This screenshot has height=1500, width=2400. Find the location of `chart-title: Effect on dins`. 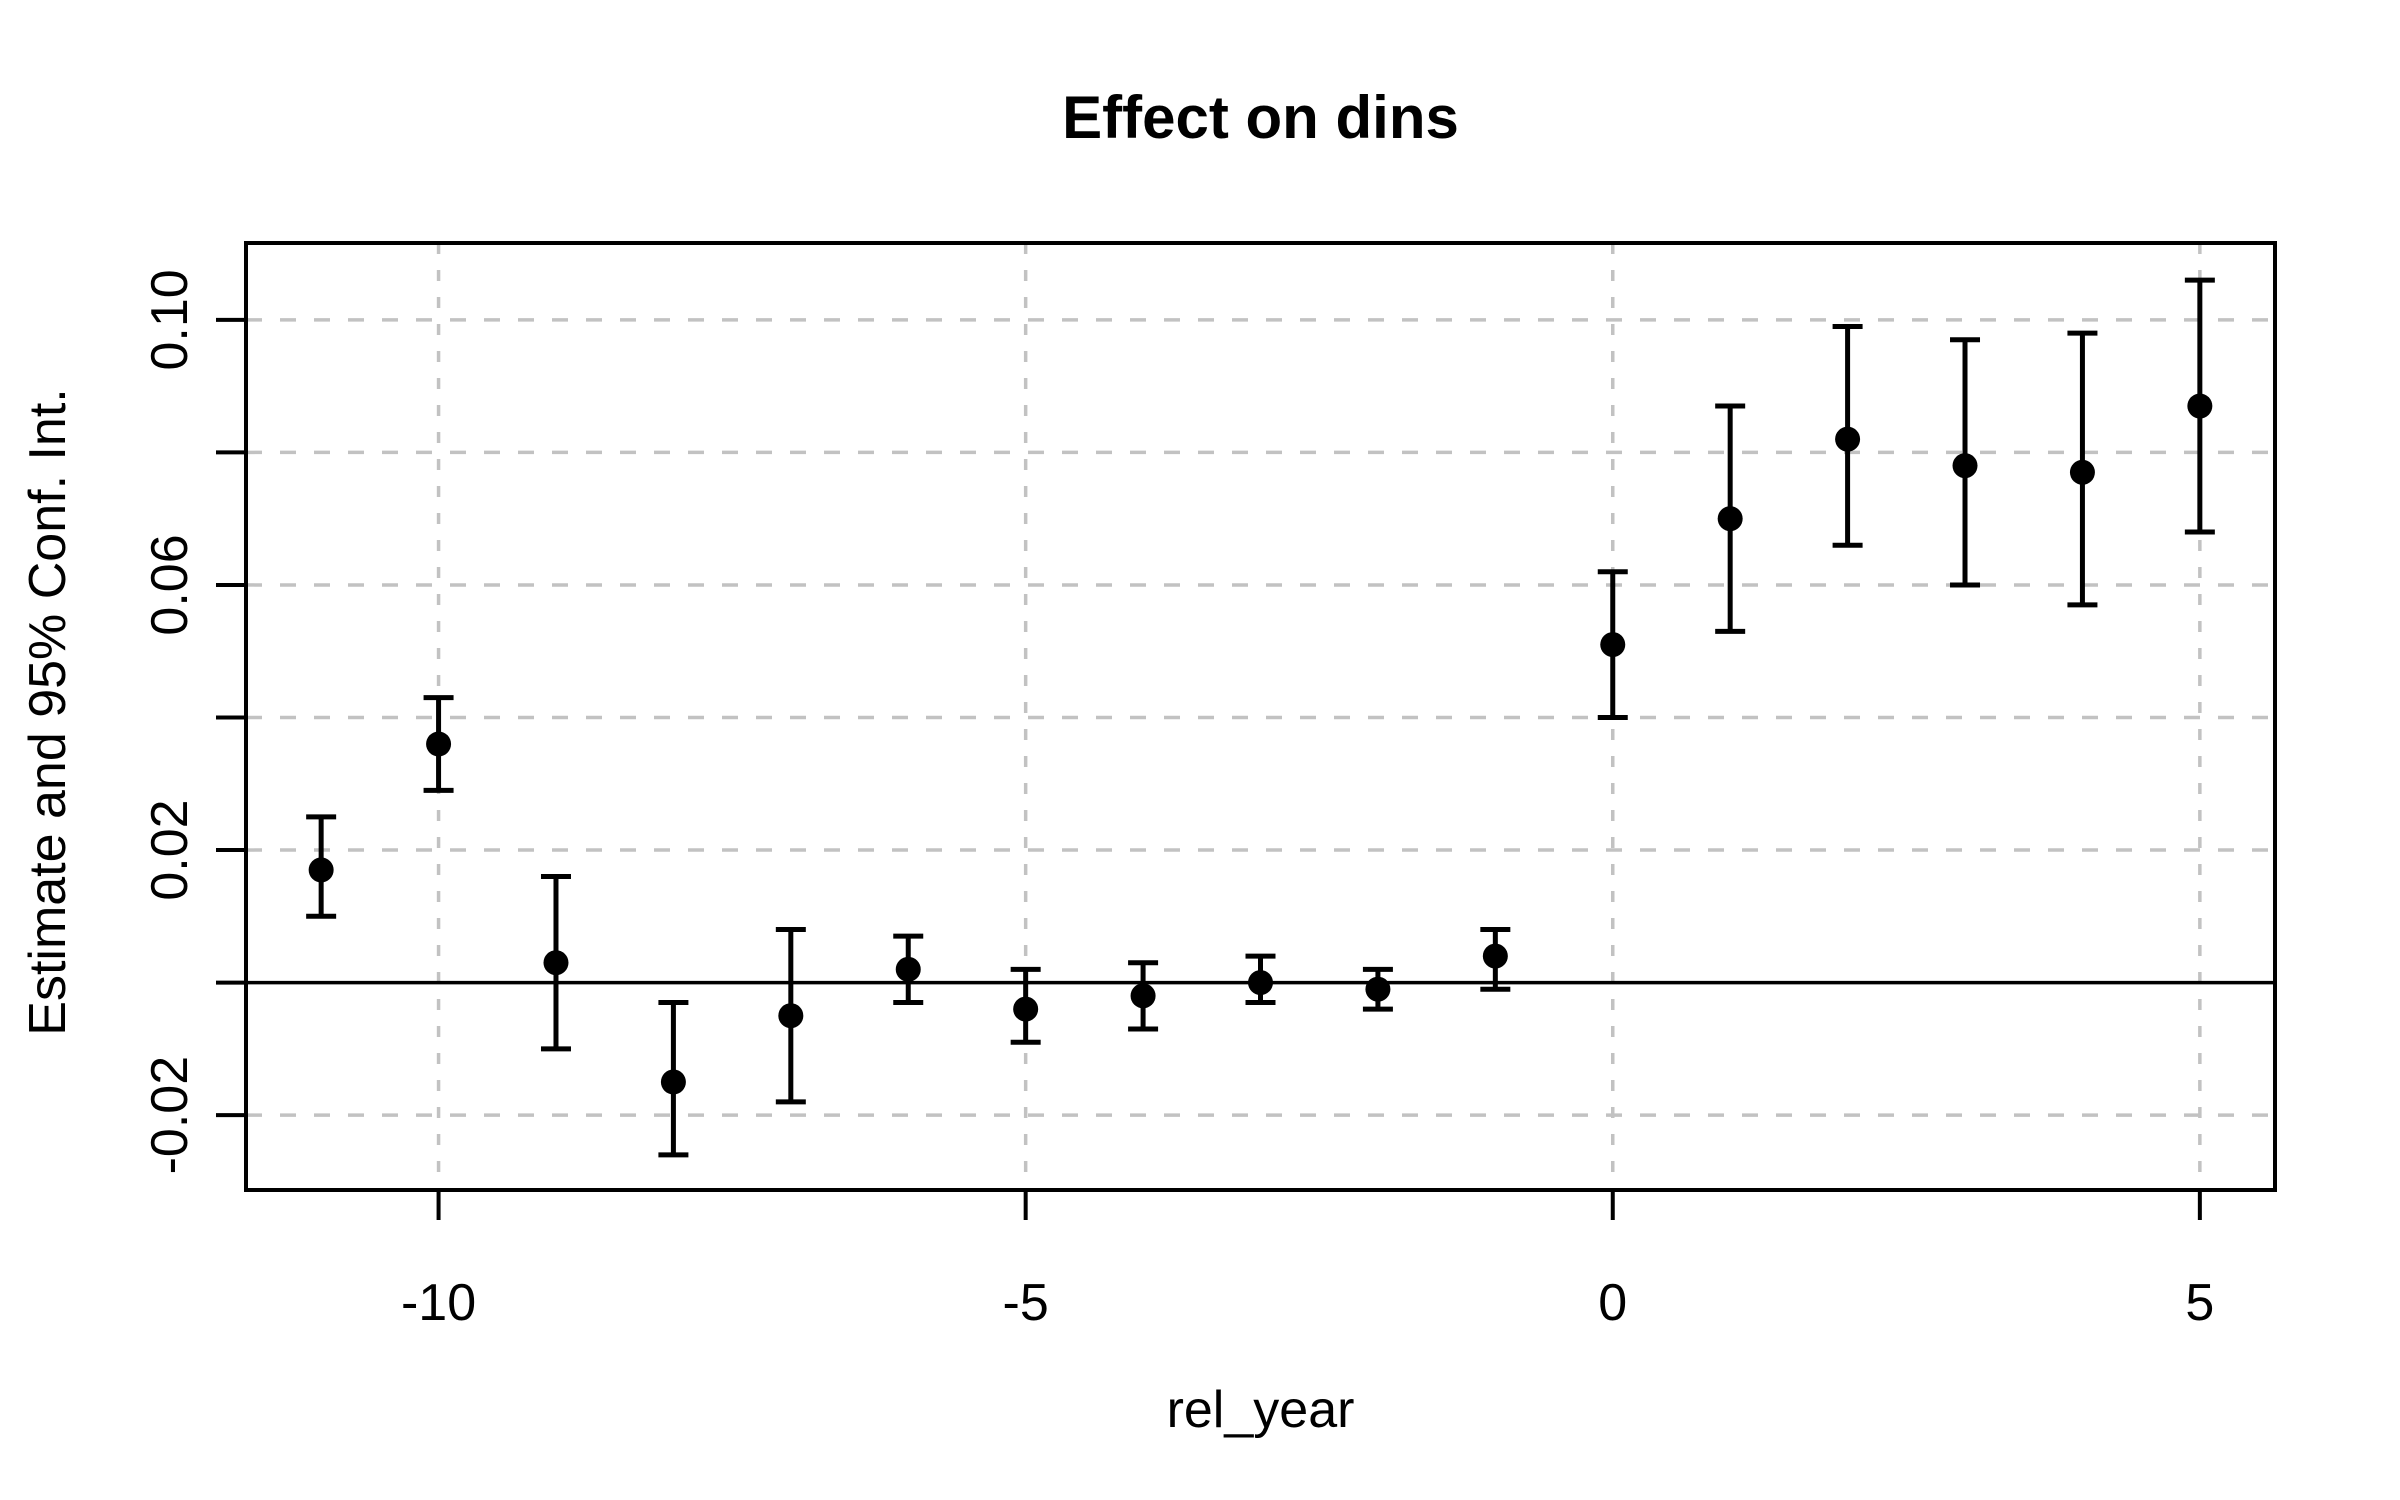

chart-title: Effect on dins is located at coordinates (1260, 117).